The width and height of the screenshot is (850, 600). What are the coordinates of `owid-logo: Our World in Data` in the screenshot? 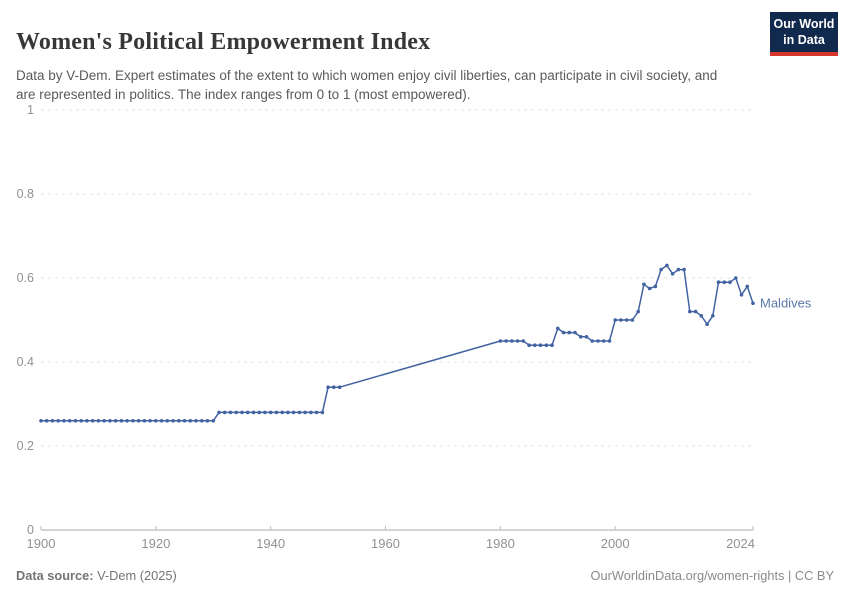 It's located at (804, 34).